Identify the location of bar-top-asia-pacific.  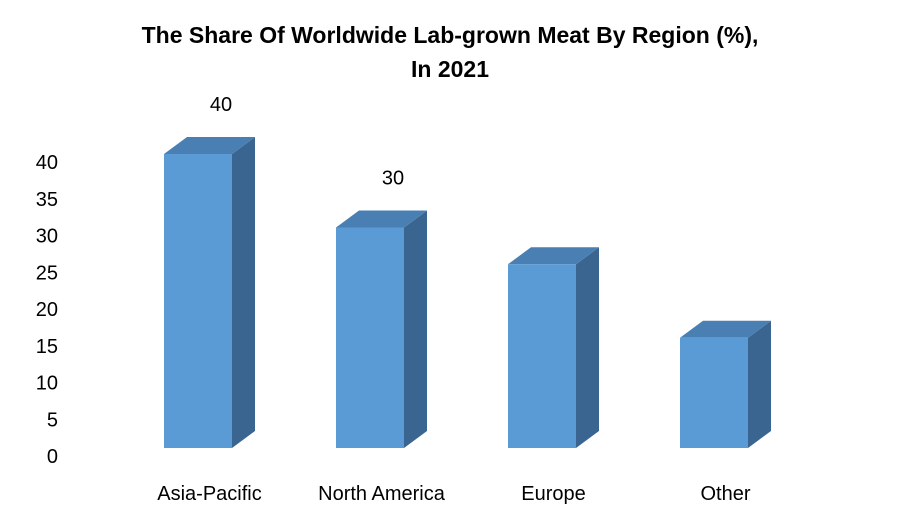
(209, 145).